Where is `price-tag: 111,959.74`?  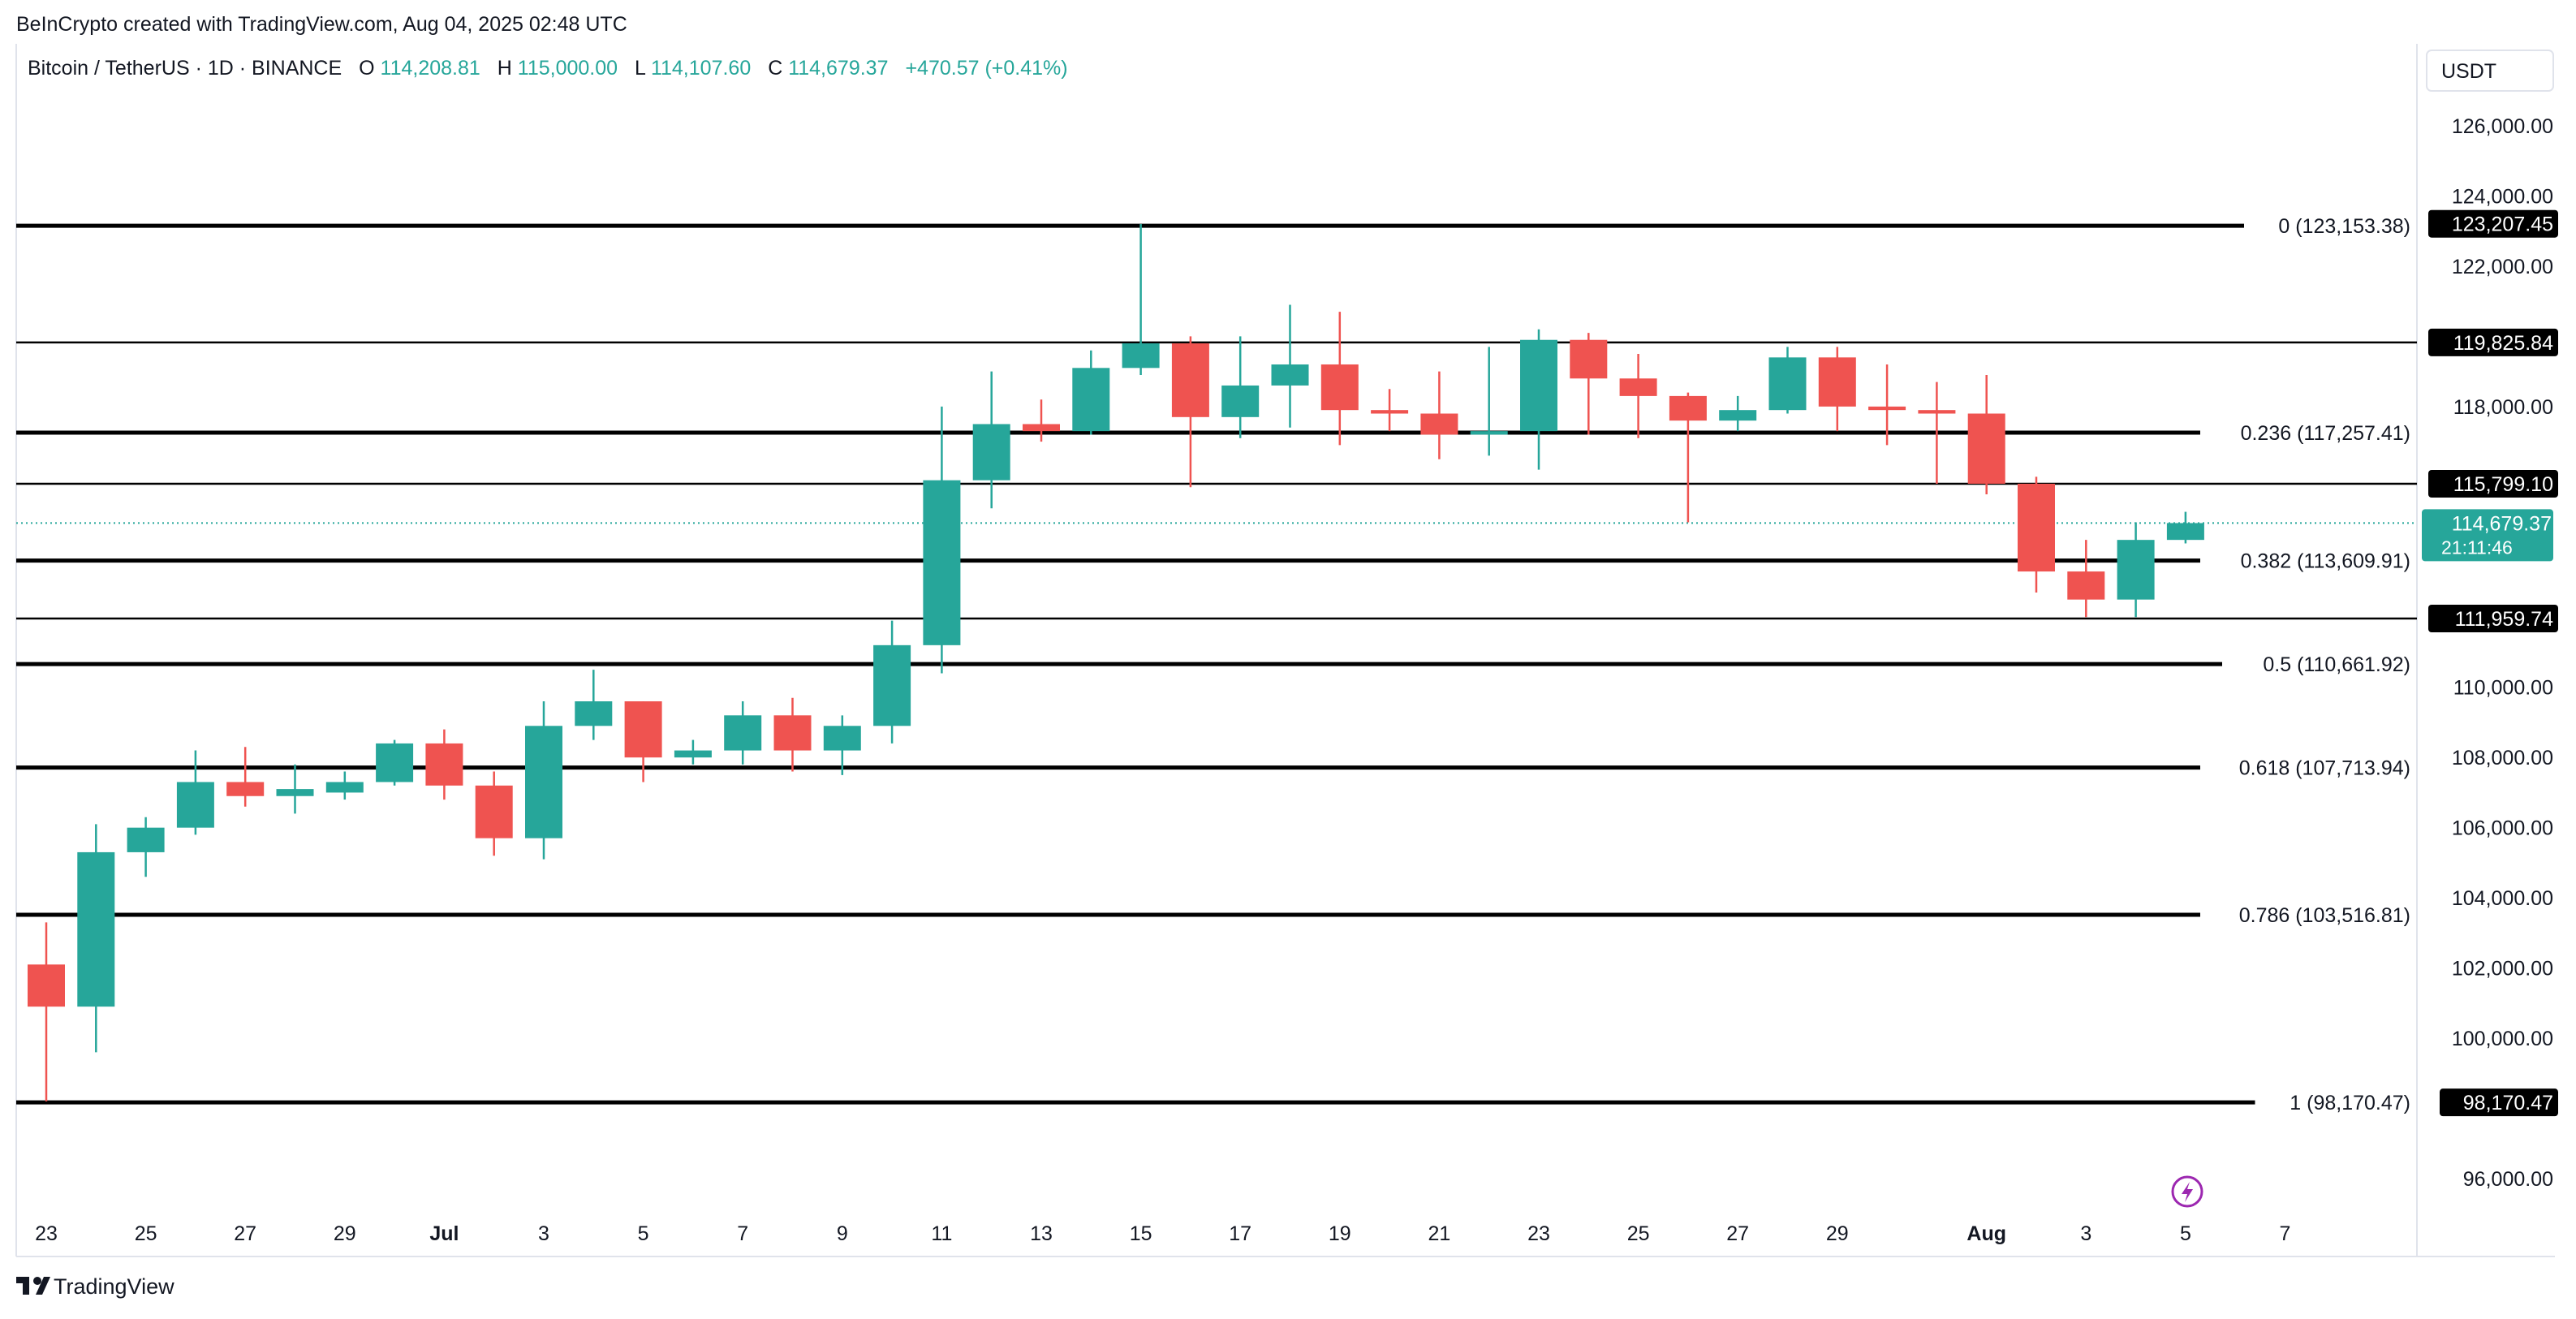 price-tag: 111,959.74 is located at coordinates (2493, 619).